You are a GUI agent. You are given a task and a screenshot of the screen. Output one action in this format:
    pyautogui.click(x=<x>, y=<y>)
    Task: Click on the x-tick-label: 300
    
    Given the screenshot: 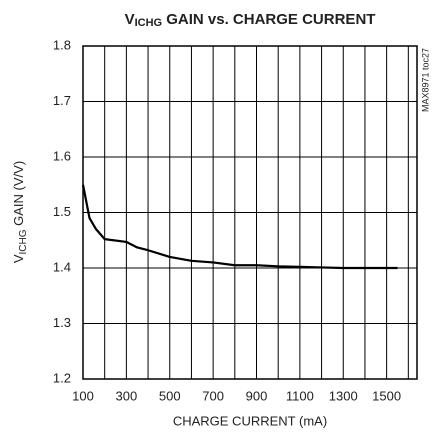 What is the action you would take?
    pyautogui.click(x=127, y=395)
    